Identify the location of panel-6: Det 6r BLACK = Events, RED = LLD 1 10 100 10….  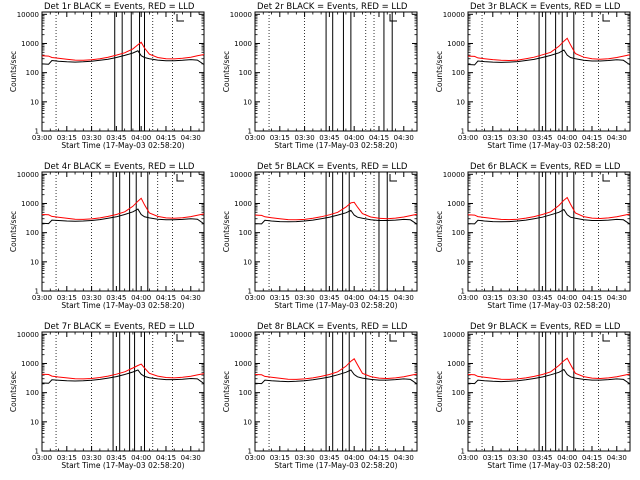
(533, 236).